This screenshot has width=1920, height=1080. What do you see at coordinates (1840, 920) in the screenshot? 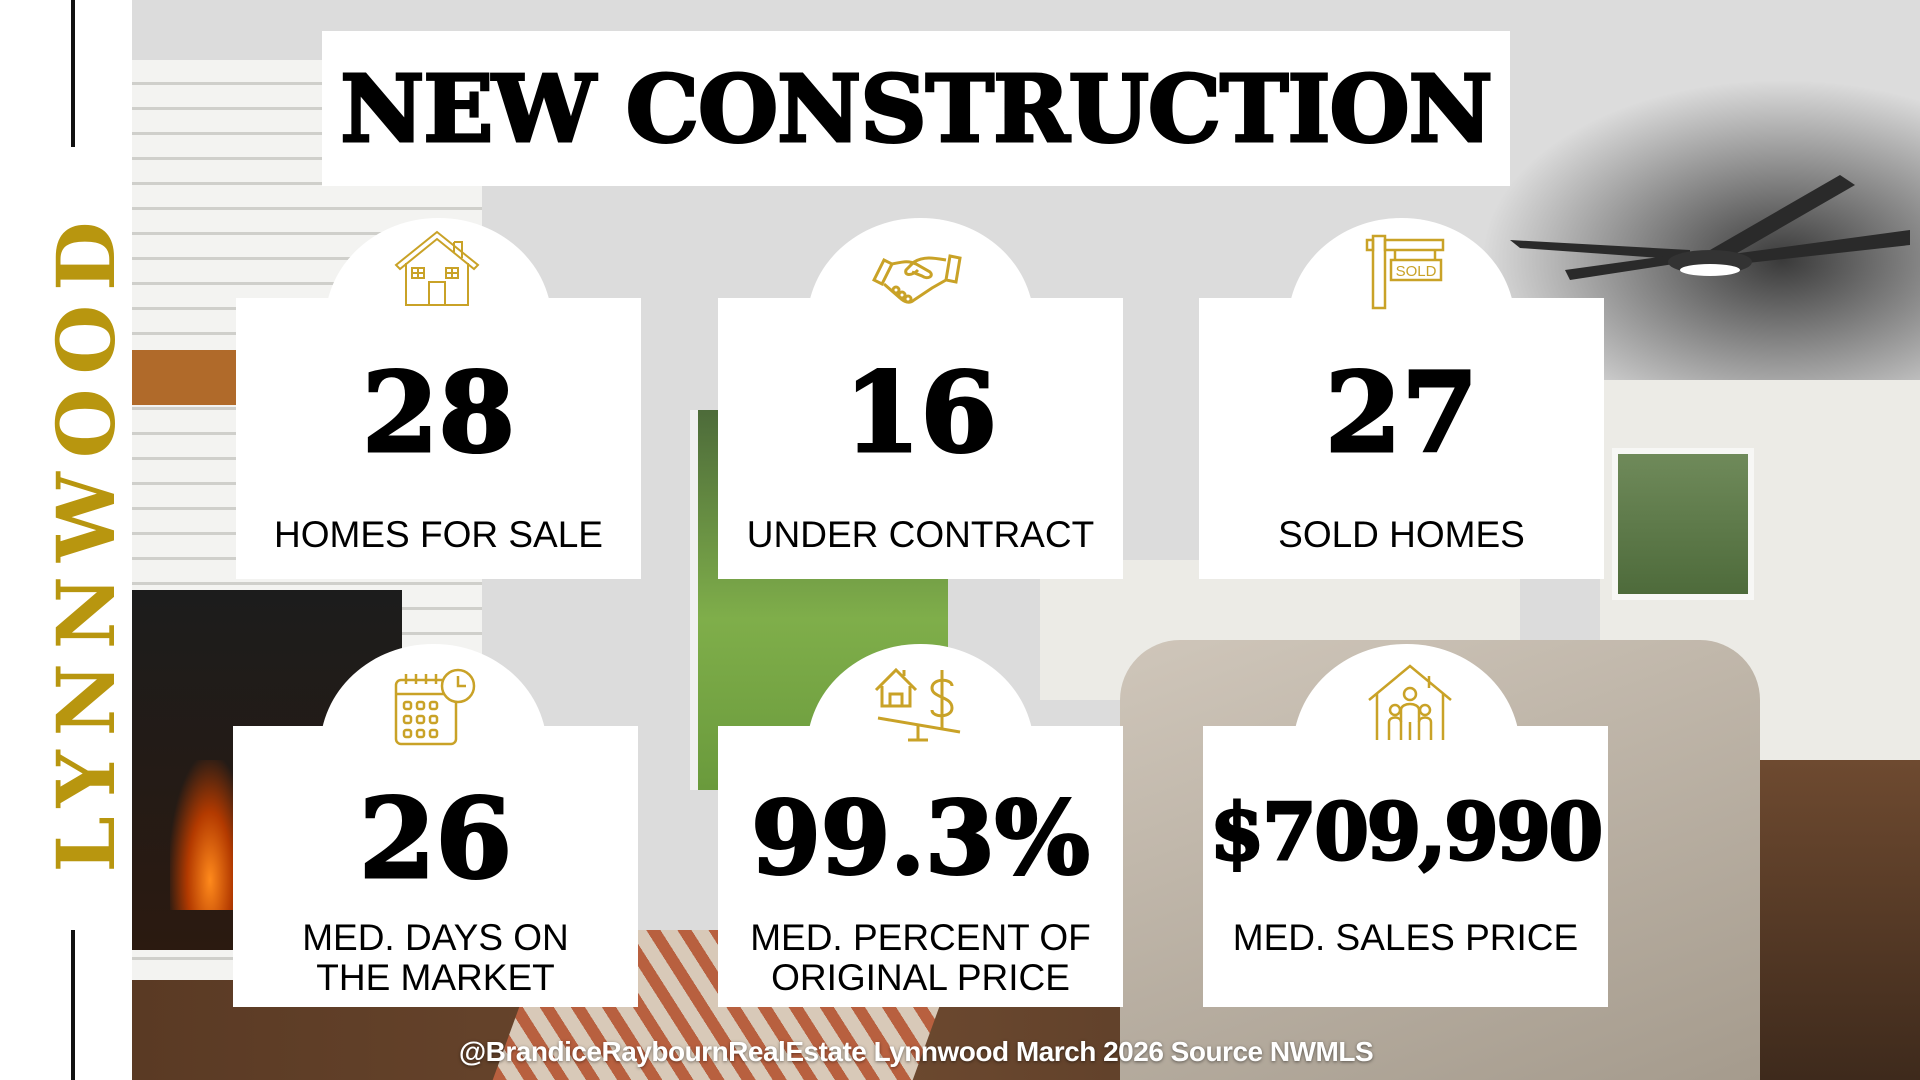
I see `floor-right` at bounding box center [1840, 920].